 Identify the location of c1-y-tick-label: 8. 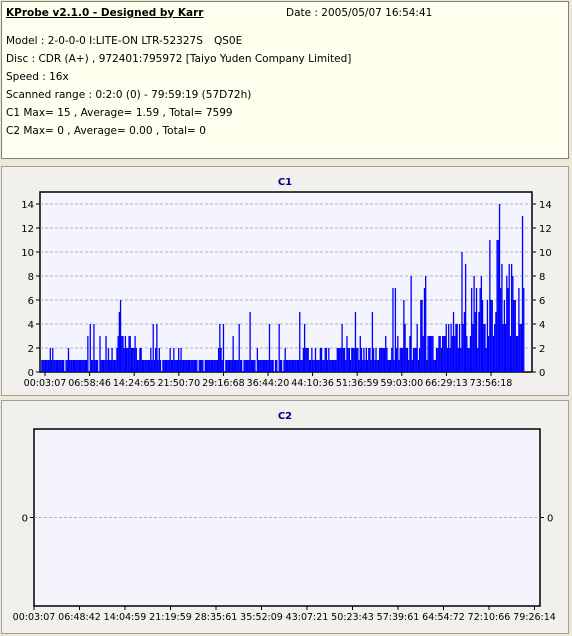
(31, 277).